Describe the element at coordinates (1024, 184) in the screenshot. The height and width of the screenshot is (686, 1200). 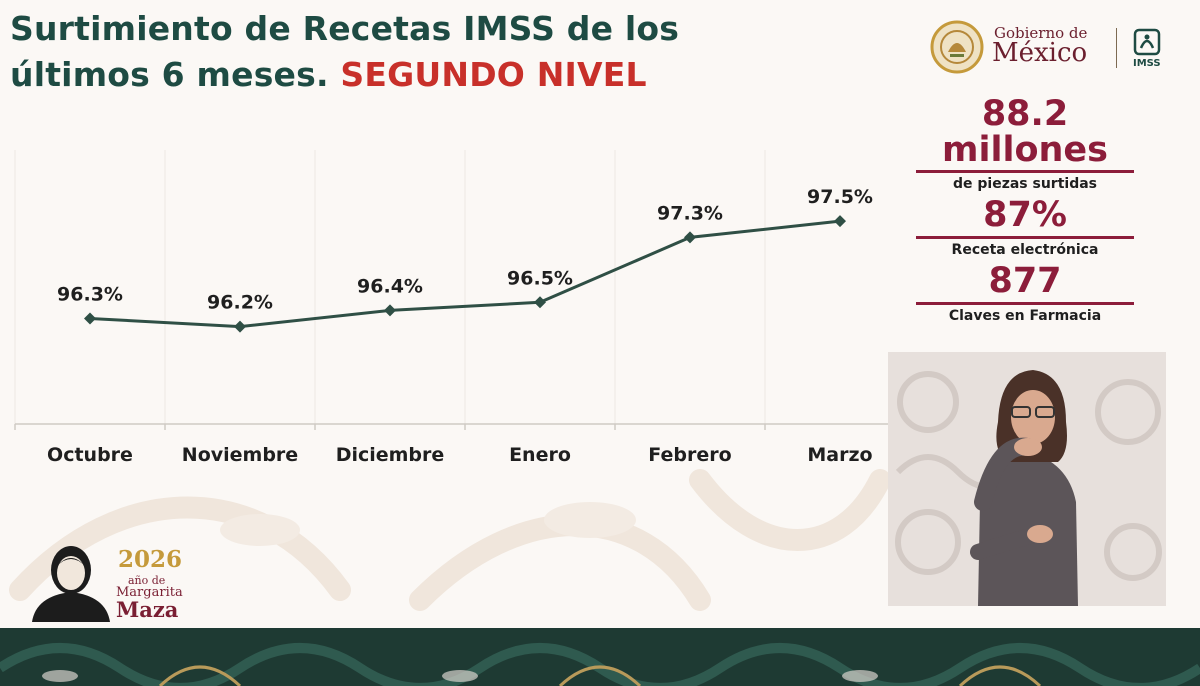
I see `stat-label: de piezas surtidas` at that location.